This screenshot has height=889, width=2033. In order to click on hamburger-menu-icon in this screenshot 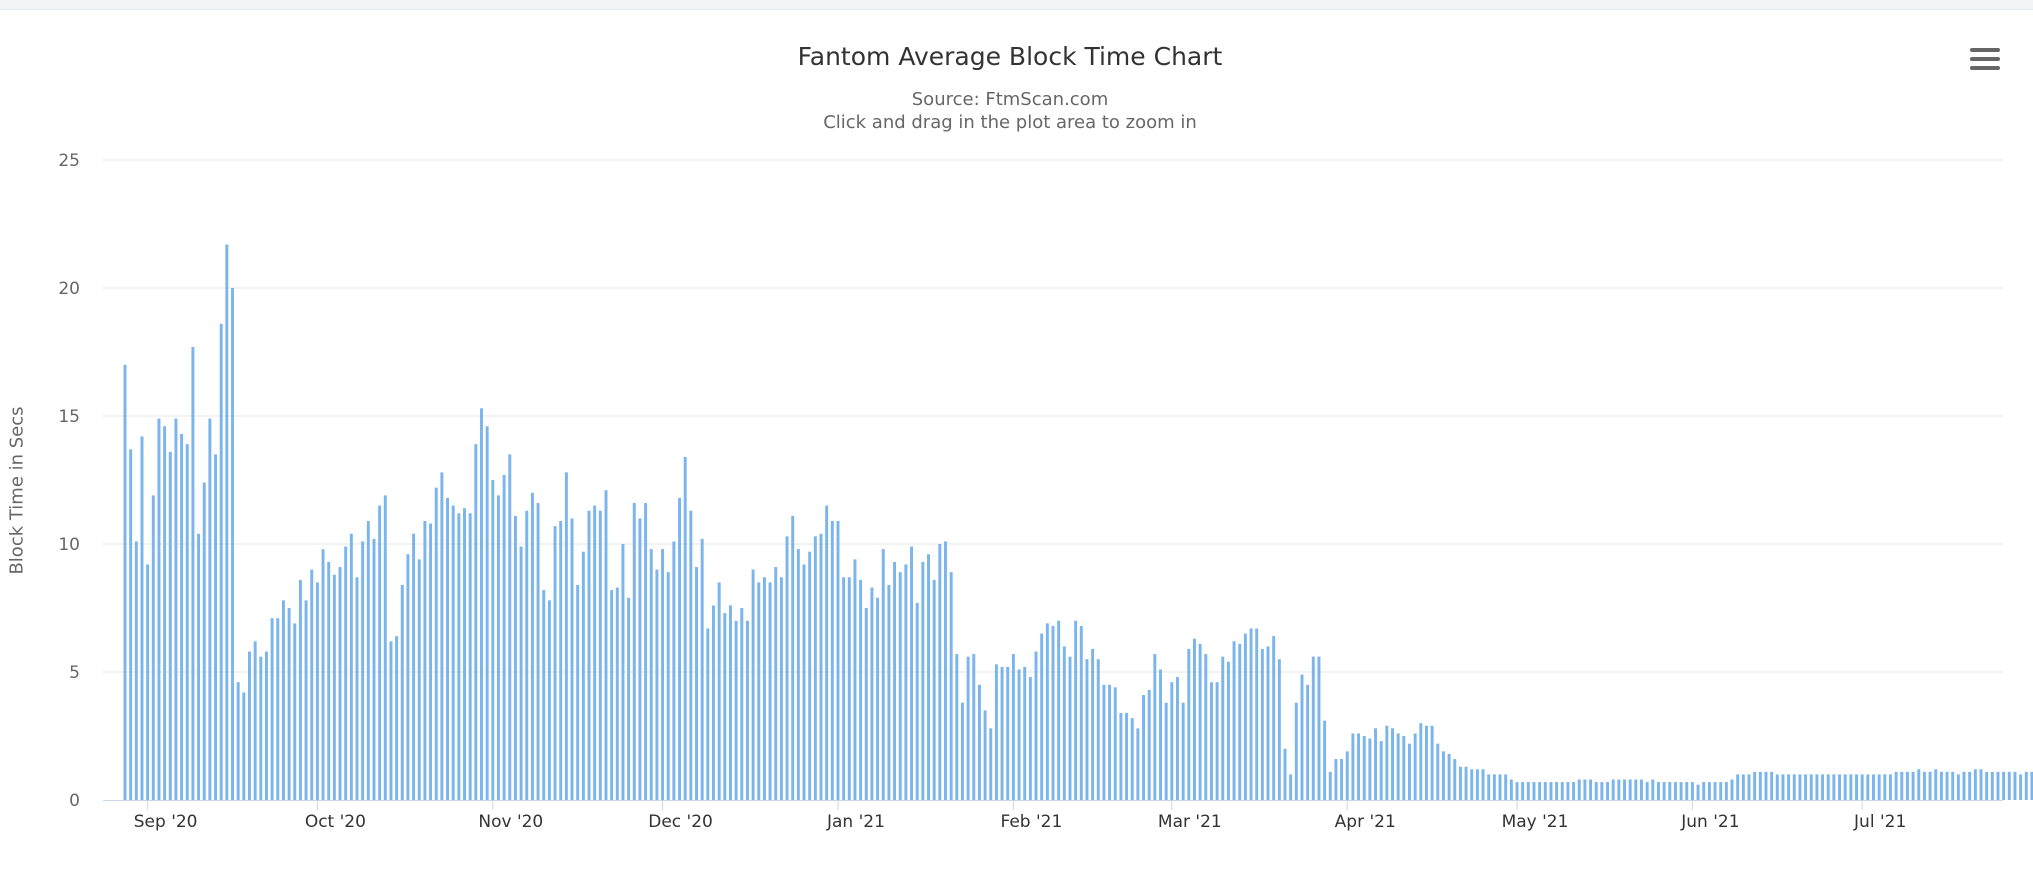, I will do `click(1985, 61)`.